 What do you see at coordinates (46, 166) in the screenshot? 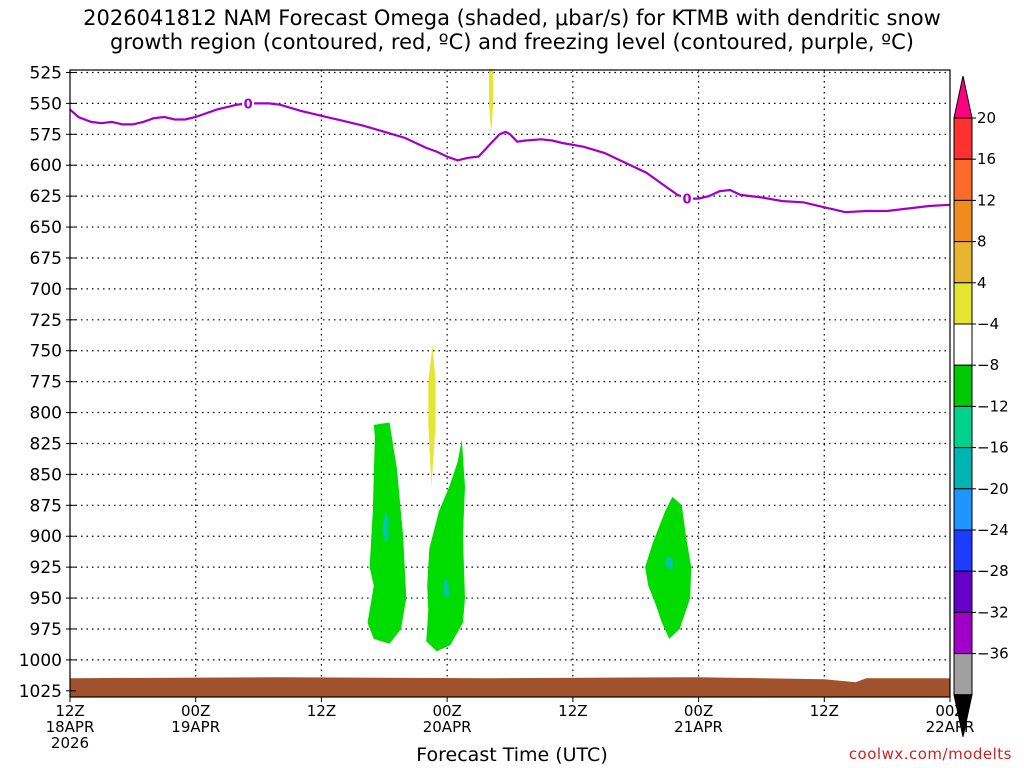
I see `y-tick-label: 600` at bounding box center [46, 166].